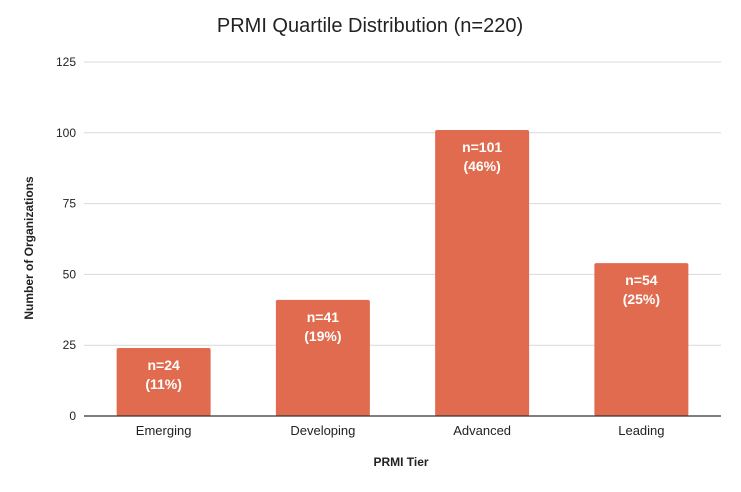  I want to click on bar-advanced, so click(482, 272).